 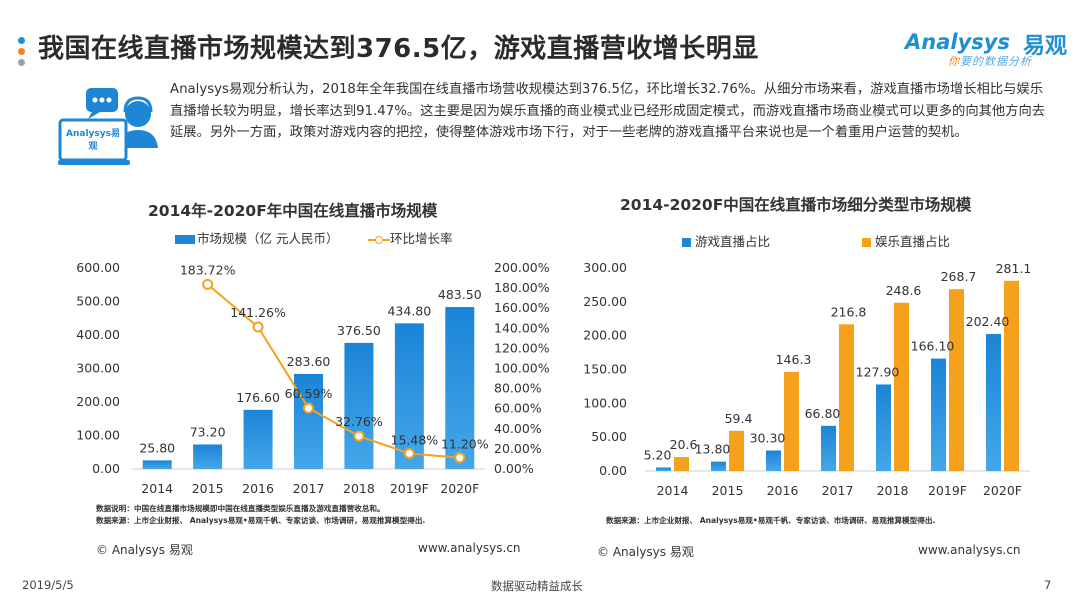 What do you see at coordinates (398, 49) in the screenshot?
I see `page-title: 我国在线直播市场规模达到376.5亿，游戏直播营收增长明显` at bounding box center [398, 49].